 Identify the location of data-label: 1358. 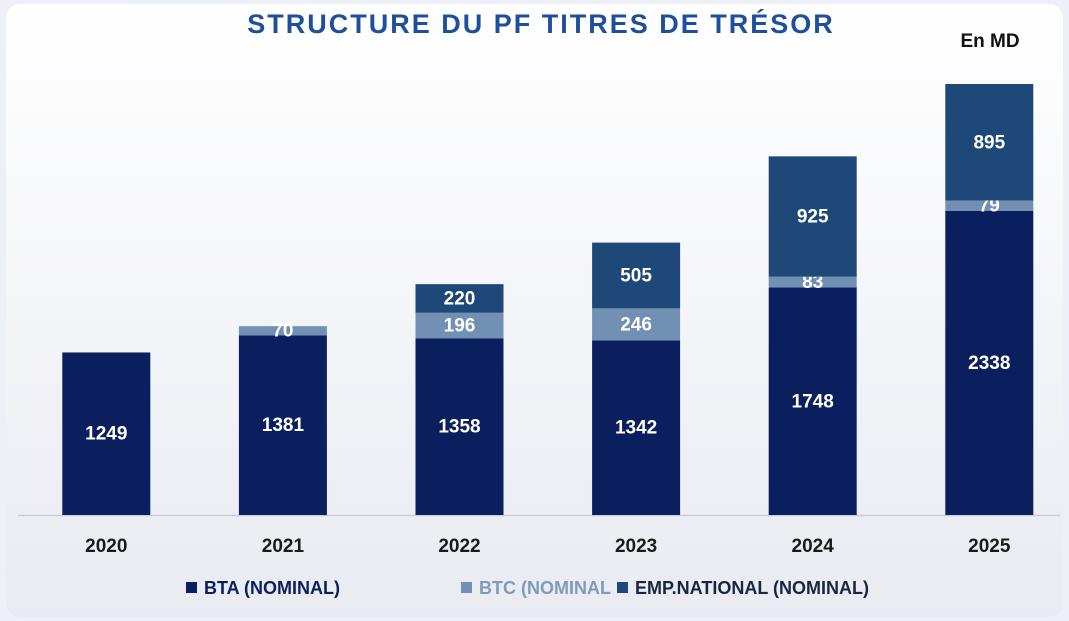
(459, 427).